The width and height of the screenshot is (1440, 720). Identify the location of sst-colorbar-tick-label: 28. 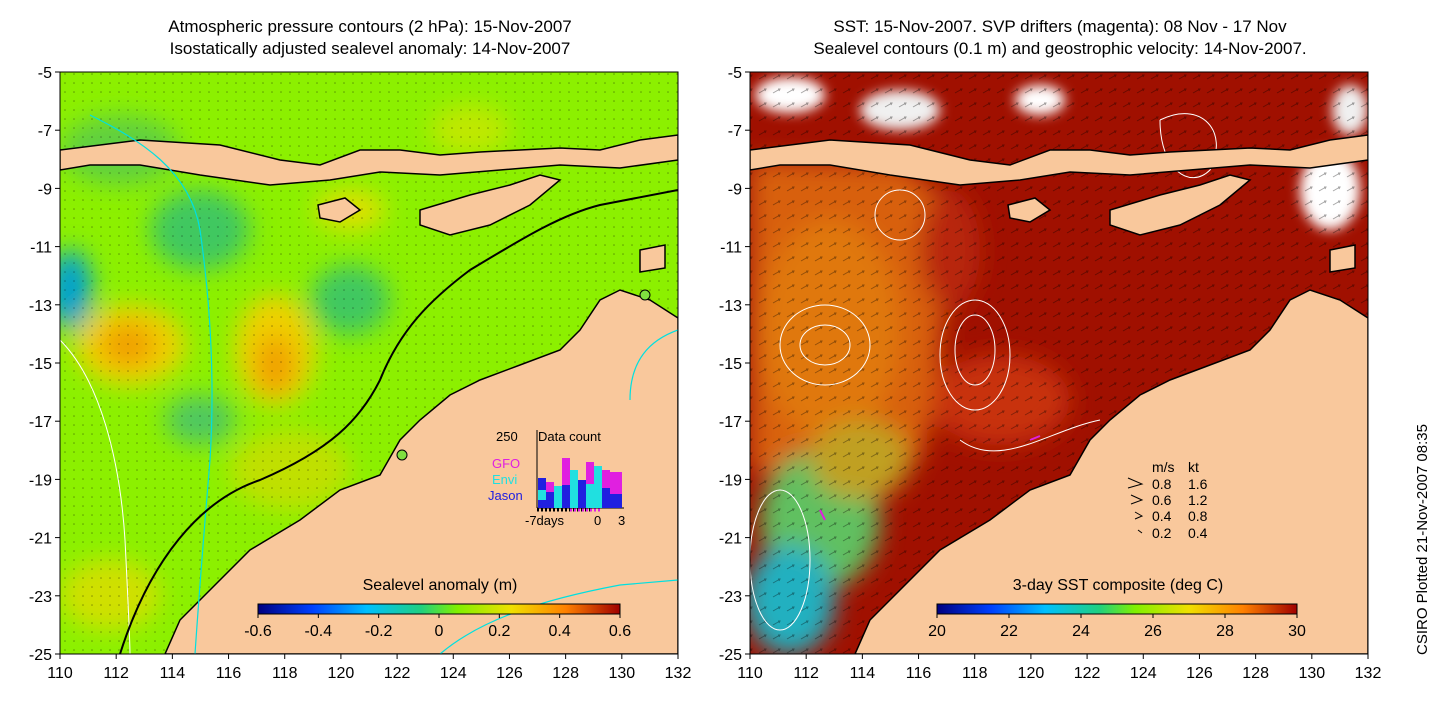
(1225, 631).